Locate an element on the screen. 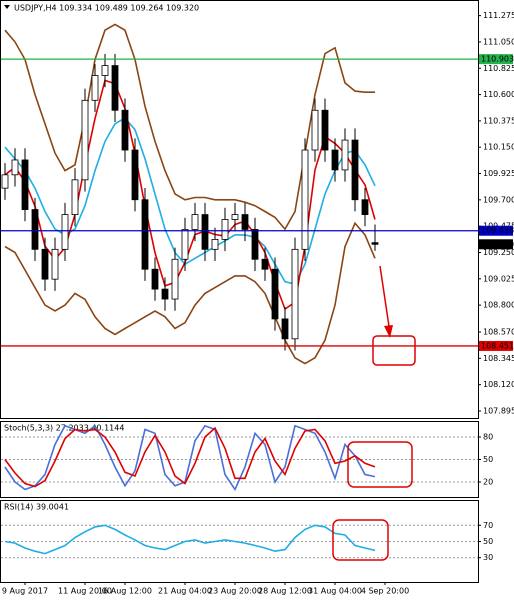 The width and height of the screenshot is (514, 600). x-tick-label: 31 Aug 04:00 is located at coordinates (335, 591).